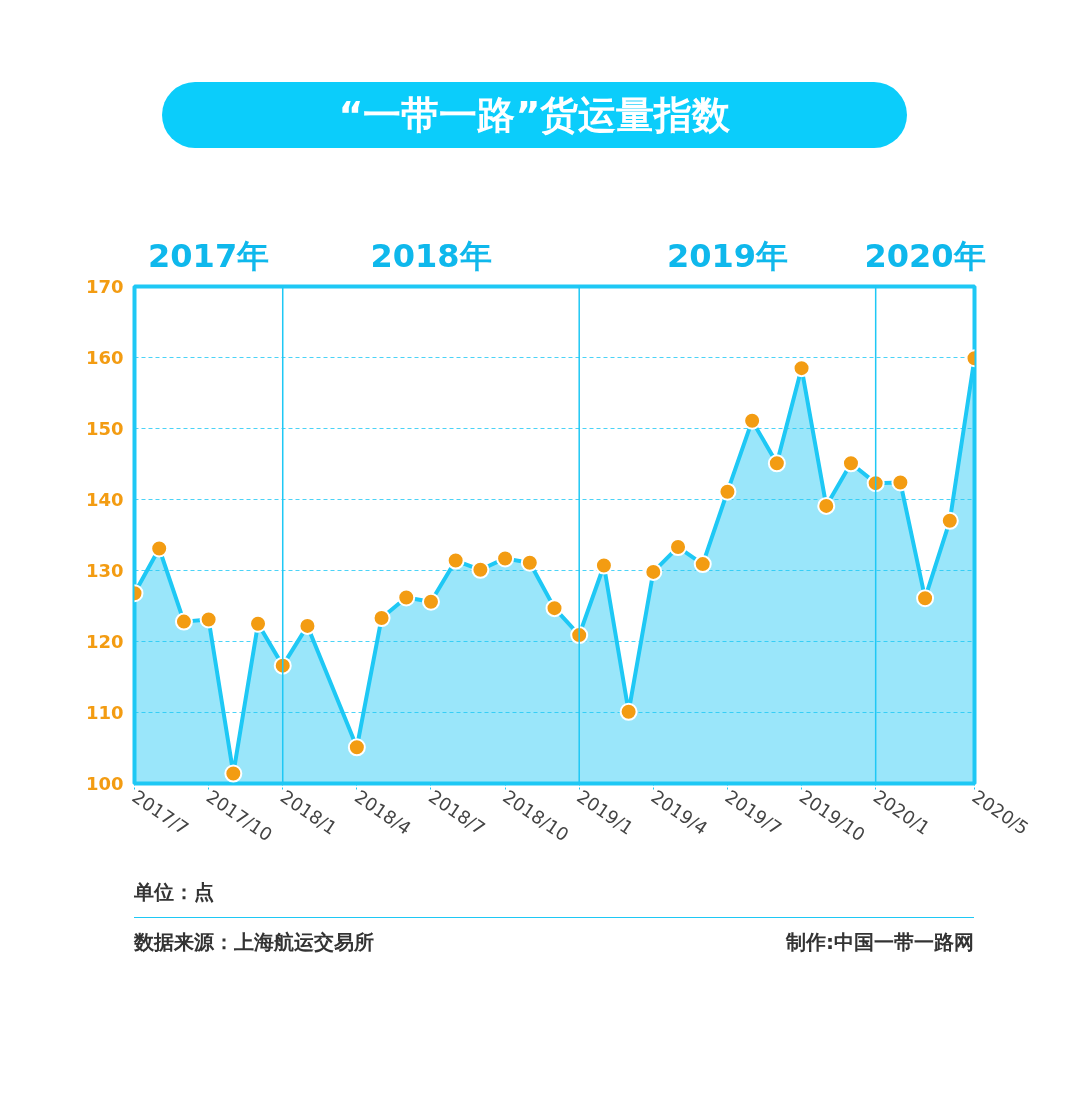 Image resolution: width=1080 pixels, height=1094 pixels. What do you see at coordinates (174, 892) in the screenshot?
I see `text: 单位：点` at bounding box center [174, 892].